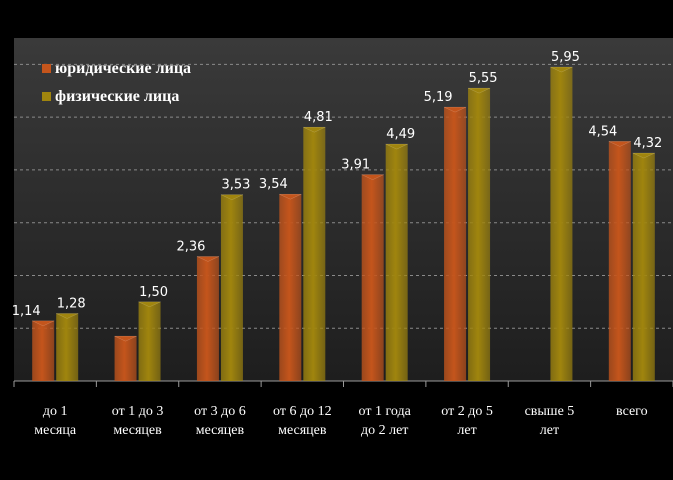 This screenshot has height=480, width=673. What do you see at coordinates (55, 421) in the screenshot?
I see `x-tick-label: до 1 месяца` at bounding box center [55, 421].